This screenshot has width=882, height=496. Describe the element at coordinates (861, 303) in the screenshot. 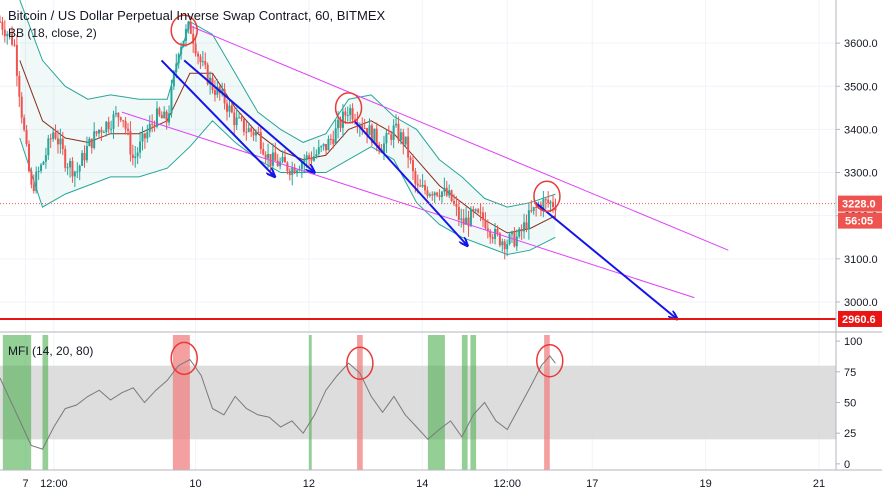

I see `y-tick-label: 3000.0` at that location.